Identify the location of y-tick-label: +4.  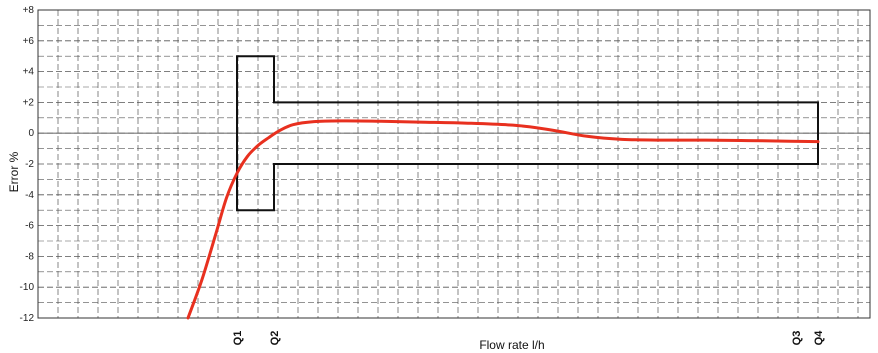
(29, 72).